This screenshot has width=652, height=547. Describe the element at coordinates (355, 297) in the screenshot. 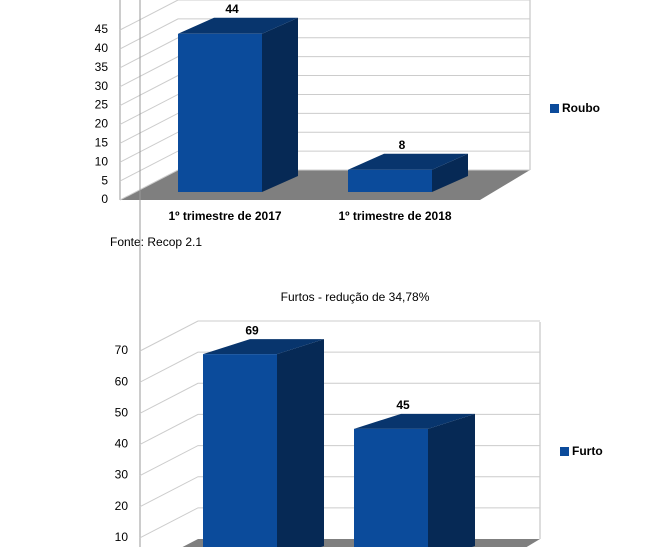

I see `chart-title: Furtos - redução de 34,78%` at that location.